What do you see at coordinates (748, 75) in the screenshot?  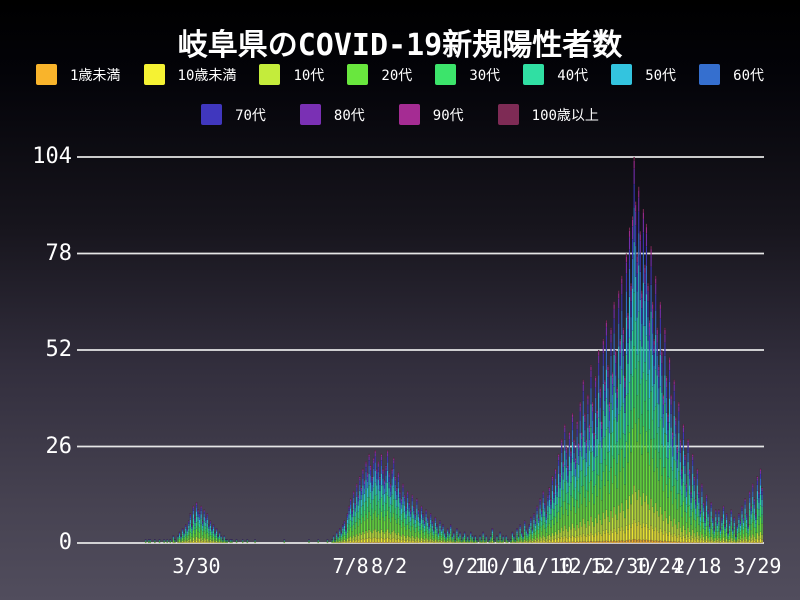 I see `legend-label: 60代` at bounding box center [748, 75].